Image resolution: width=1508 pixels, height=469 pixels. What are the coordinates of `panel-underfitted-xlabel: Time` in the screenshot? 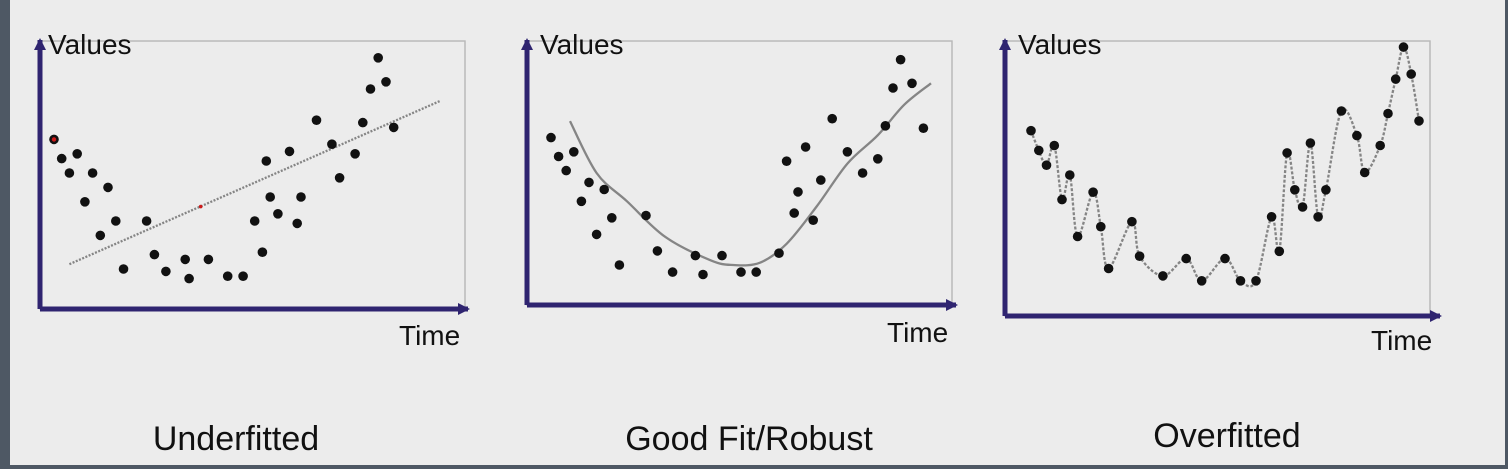 It's located at (429, 335).